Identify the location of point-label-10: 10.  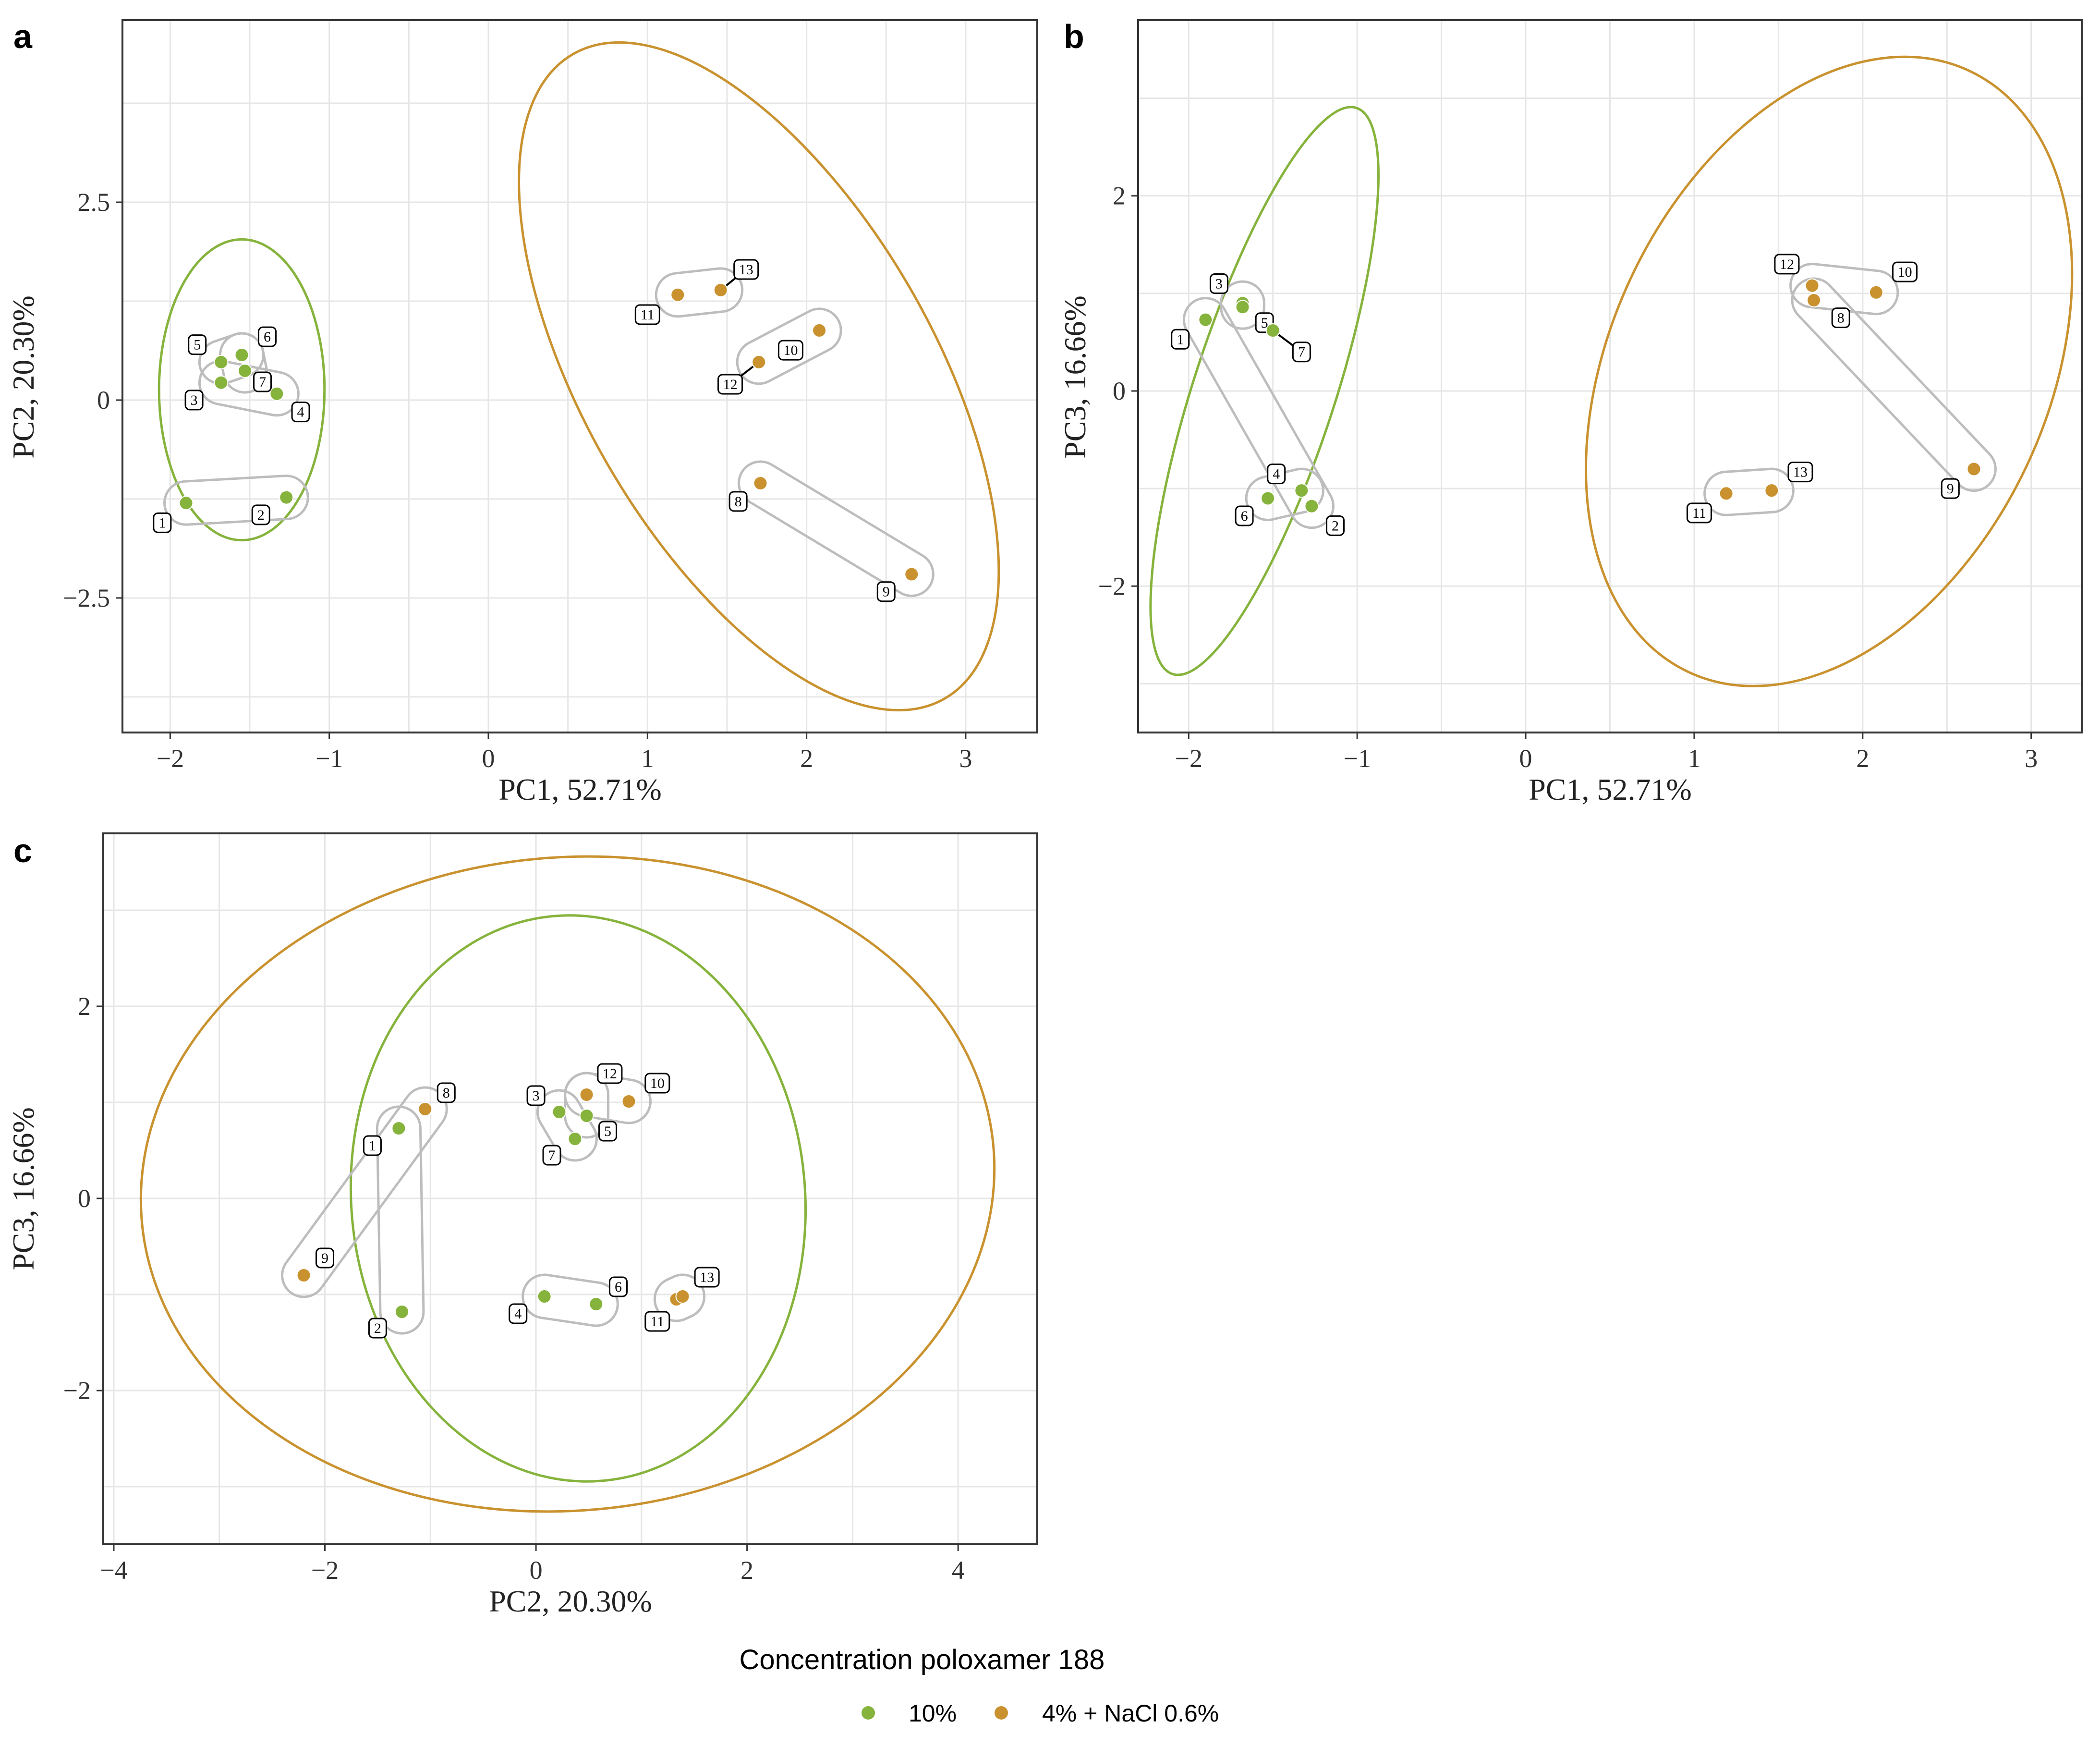
(658, 1083).